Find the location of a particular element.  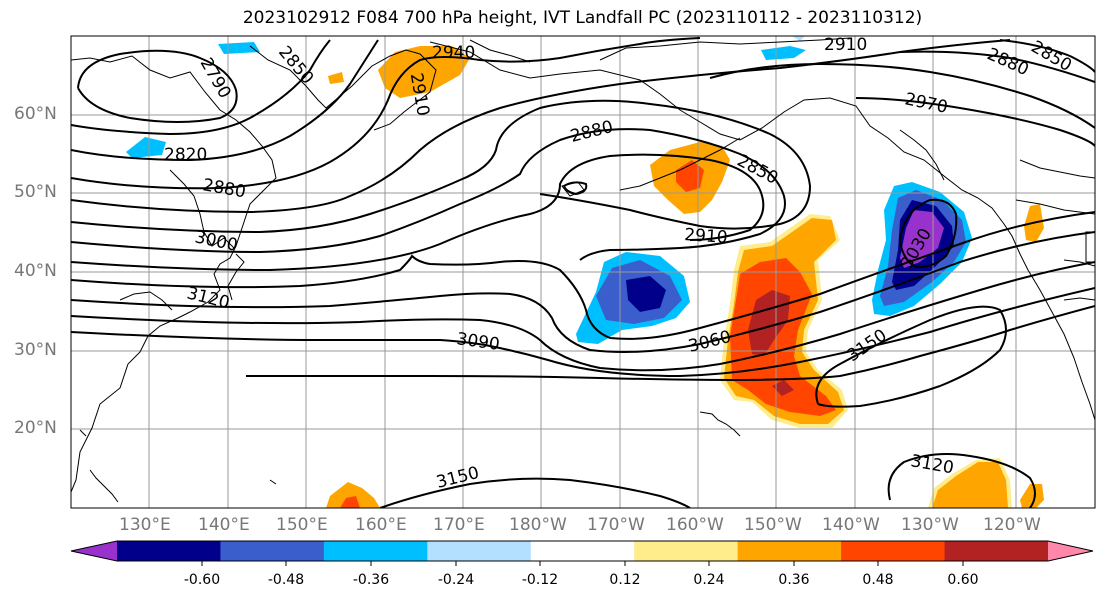

longitude-label: 170°E is located at coordinates (459, 525).